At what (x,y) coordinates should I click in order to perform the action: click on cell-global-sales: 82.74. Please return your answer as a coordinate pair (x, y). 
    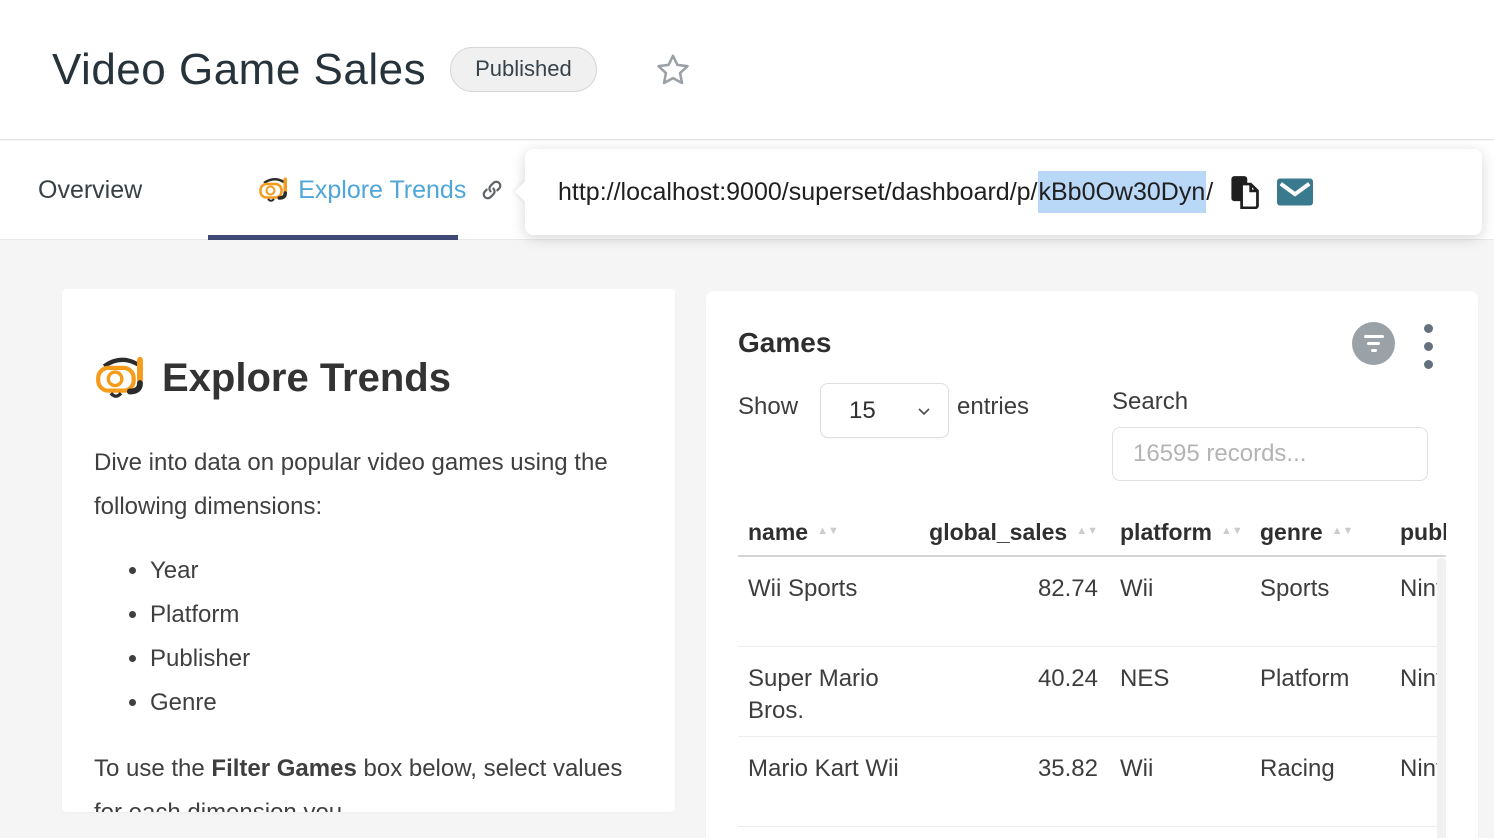
    Looking at the image, I should click on (1067, 588).